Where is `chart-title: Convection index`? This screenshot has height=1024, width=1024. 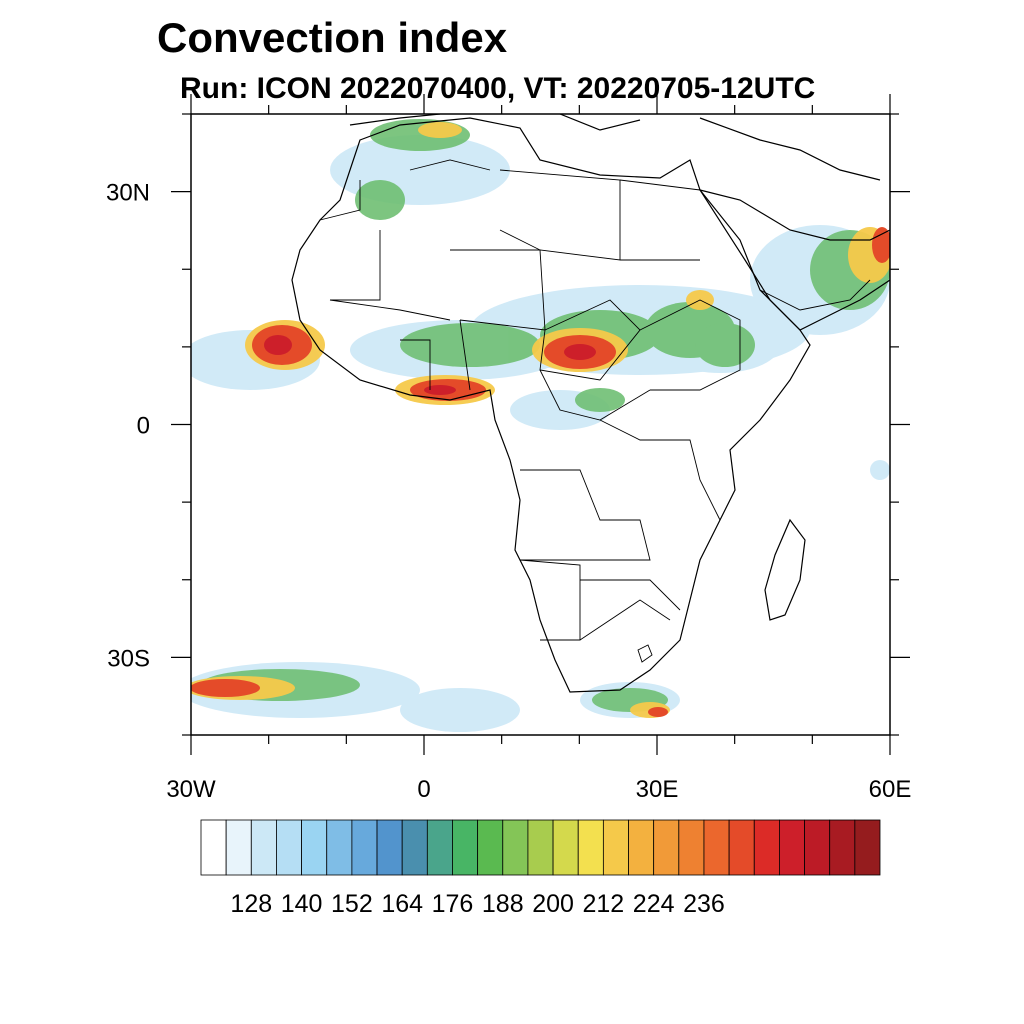
chart-title: Convection index is located at coordinates (332, 37).